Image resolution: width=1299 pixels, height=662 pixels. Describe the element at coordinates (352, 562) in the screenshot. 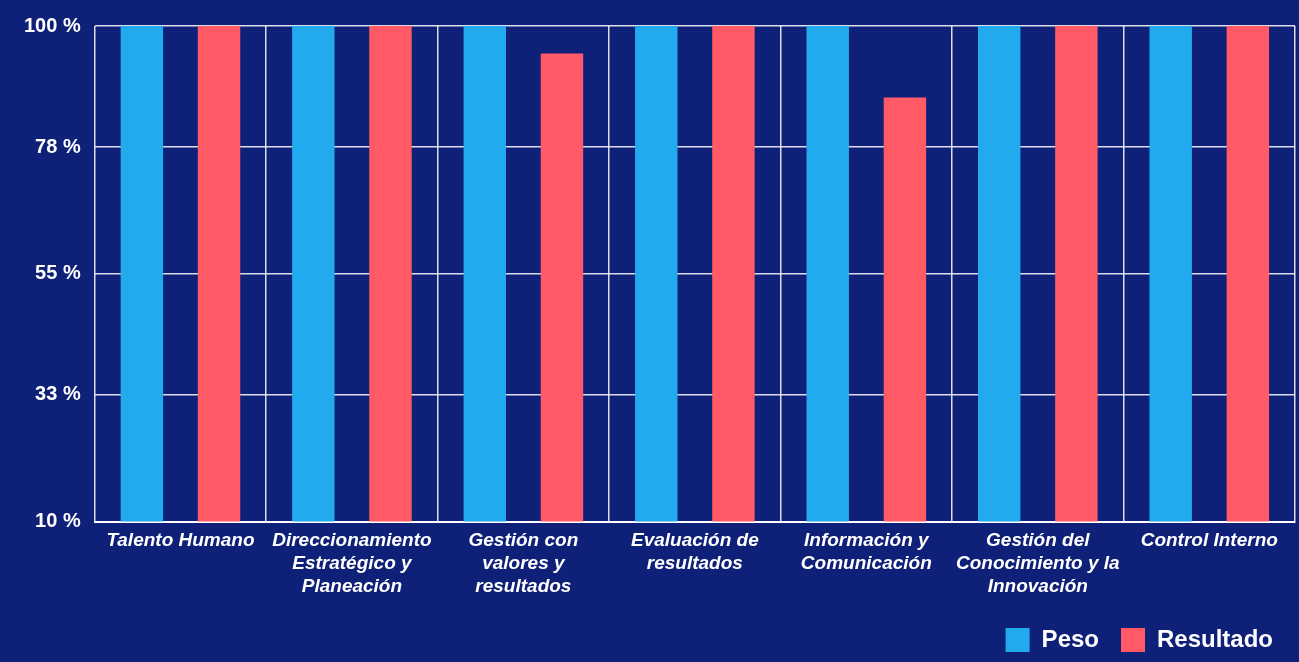

I see `x-tick-label: Direccionamiento Estratégico y Planeación` at that location.